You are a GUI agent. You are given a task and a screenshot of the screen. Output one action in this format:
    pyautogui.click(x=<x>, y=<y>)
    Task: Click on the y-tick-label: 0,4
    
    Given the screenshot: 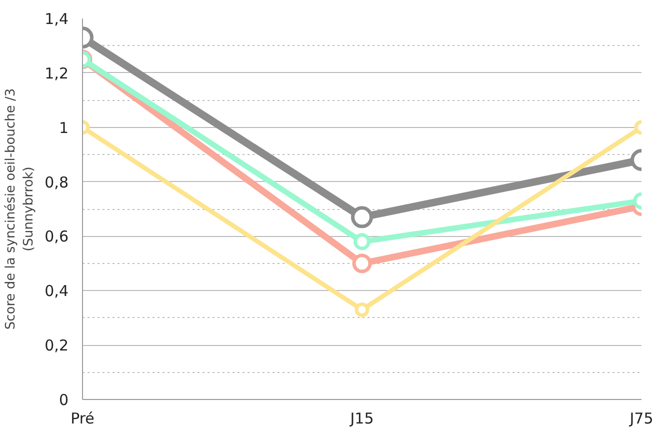 What is the action you would take?
    pyautogui.click(x=56, y=291)
    